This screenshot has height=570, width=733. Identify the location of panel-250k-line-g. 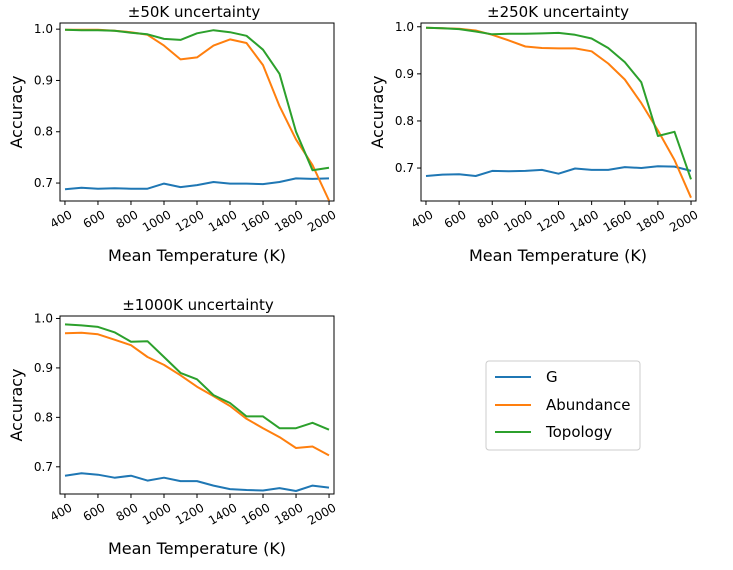
(558, 171).